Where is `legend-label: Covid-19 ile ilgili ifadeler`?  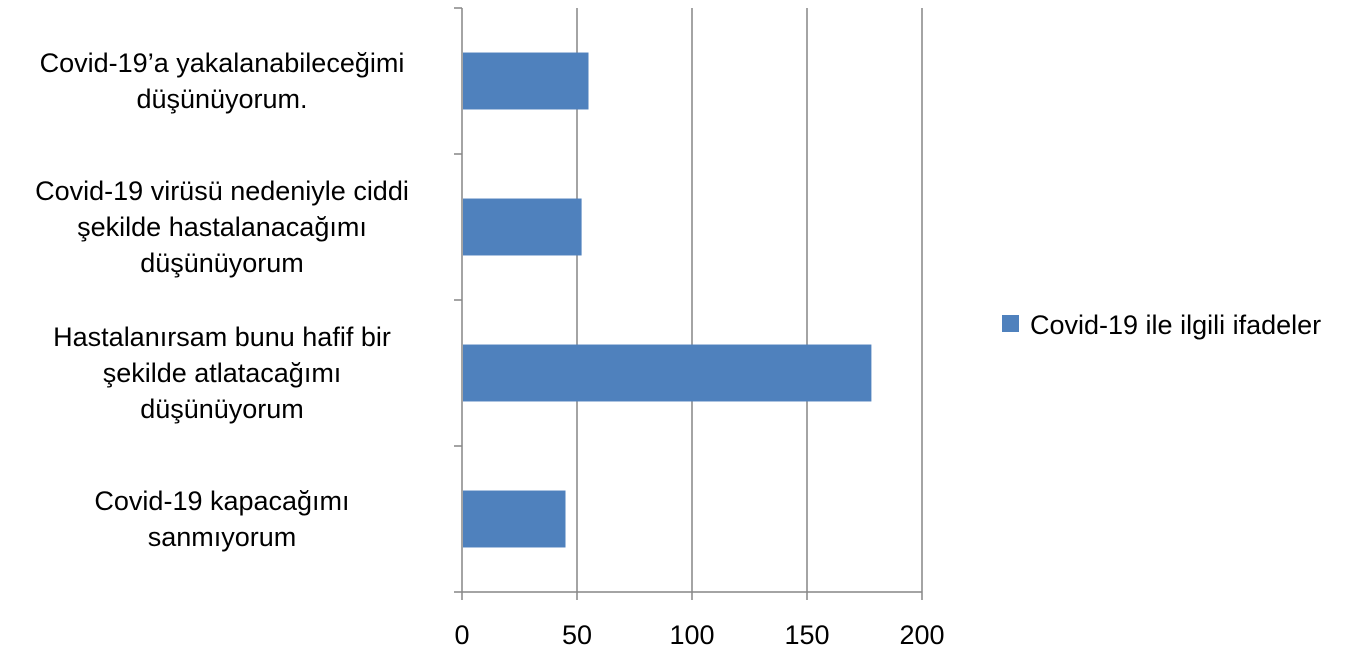
legend-label: Covid-19 ile ilgili ifadeler is located at coordinates (1175, 325).